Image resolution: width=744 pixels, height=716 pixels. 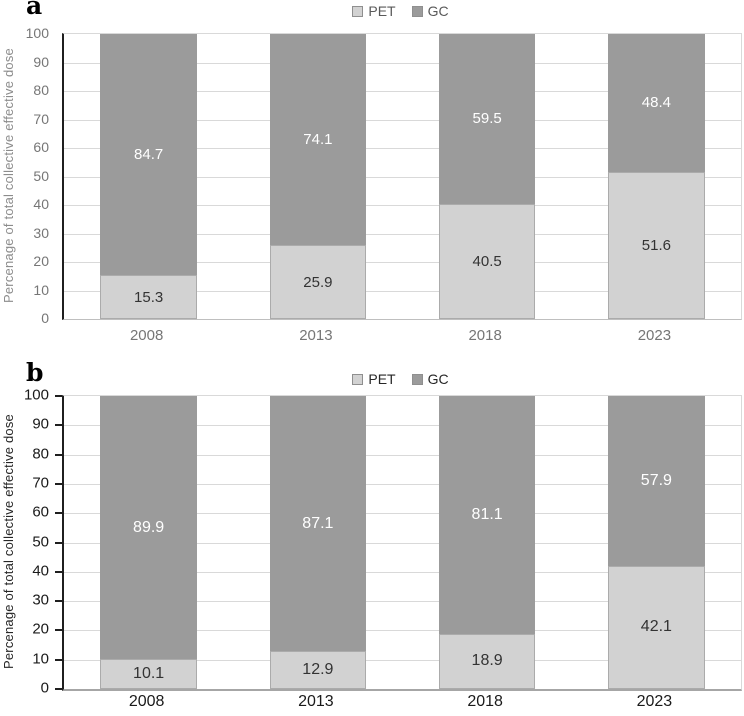 I want to click on bar-segment-gc: 74.1, so click(x=318, y=140).